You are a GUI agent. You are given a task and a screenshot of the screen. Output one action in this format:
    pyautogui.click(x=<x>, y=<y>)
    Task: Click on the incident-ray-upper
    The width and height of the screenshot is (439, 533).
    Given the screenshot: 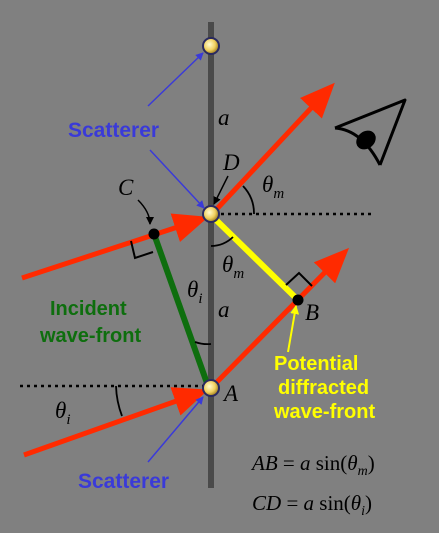 What is the action you would take?
    pyautogui.click(x=115, y=247)
    